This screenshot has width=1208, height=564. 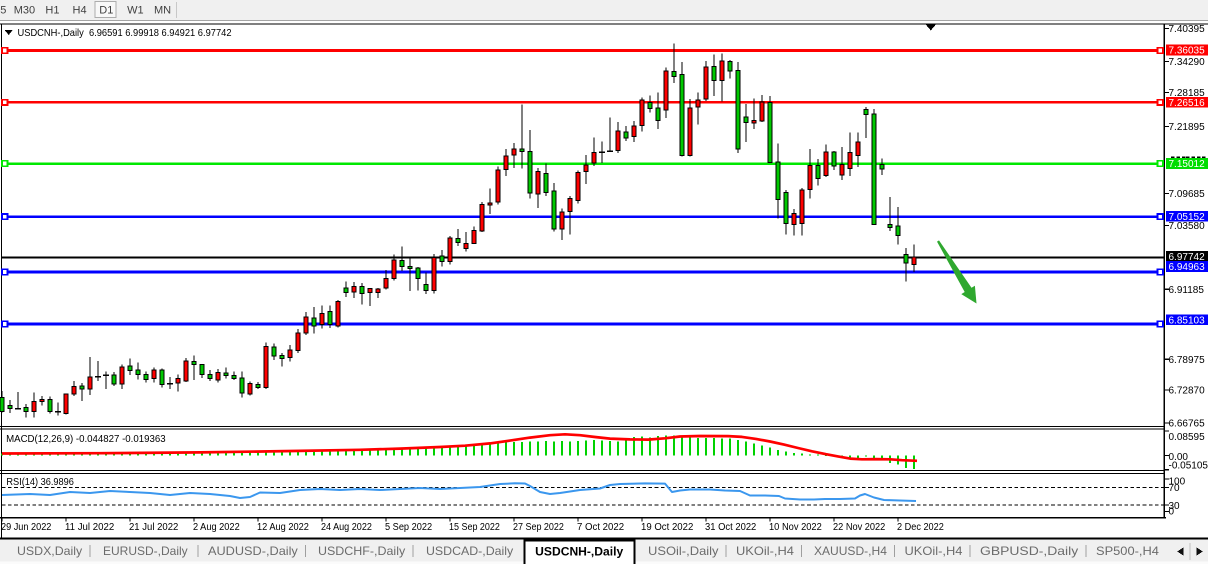 What do you see at coordinates (346, 527) in the screenshot?
I see `svg-text: 24 Aug 2022` at bounding box center [346, 527].